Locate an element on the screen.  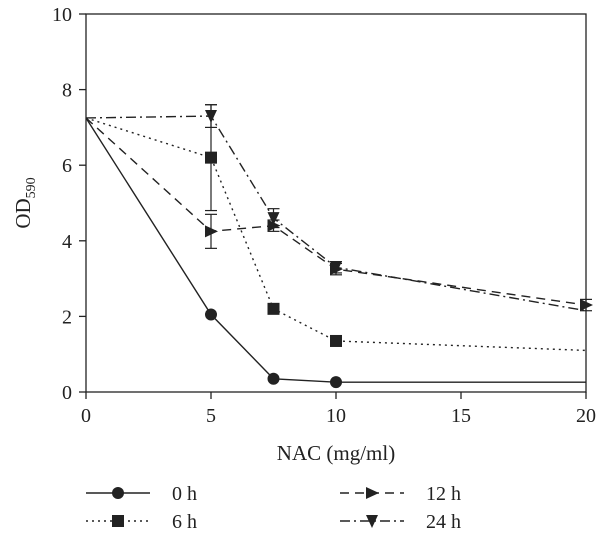
legend-item-0: 0 h is located at coordinates (141, 494).